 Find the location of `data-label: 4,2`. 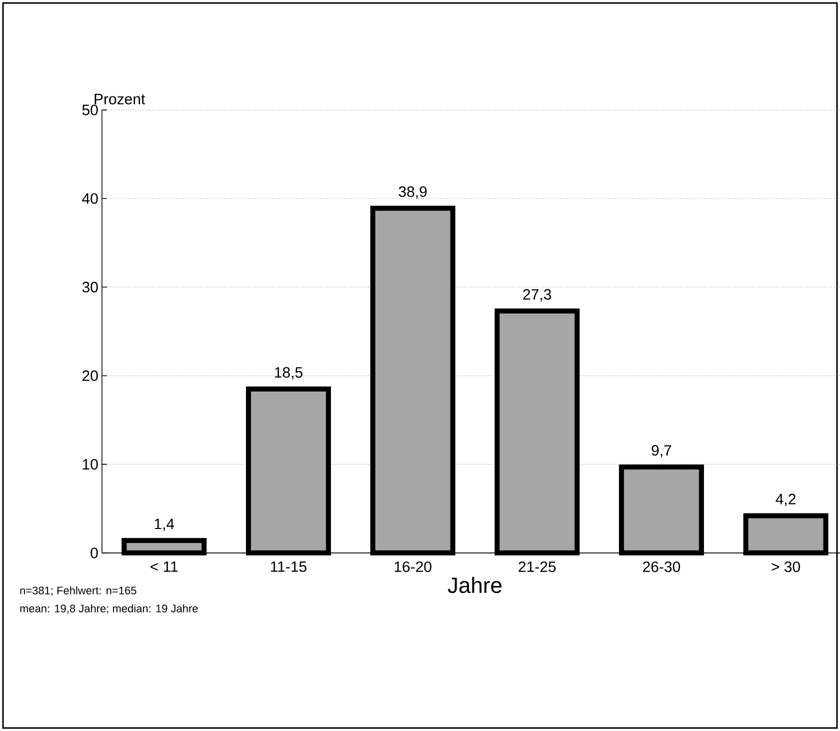

data-label: 4,2 is located at coordinates (786, 500).